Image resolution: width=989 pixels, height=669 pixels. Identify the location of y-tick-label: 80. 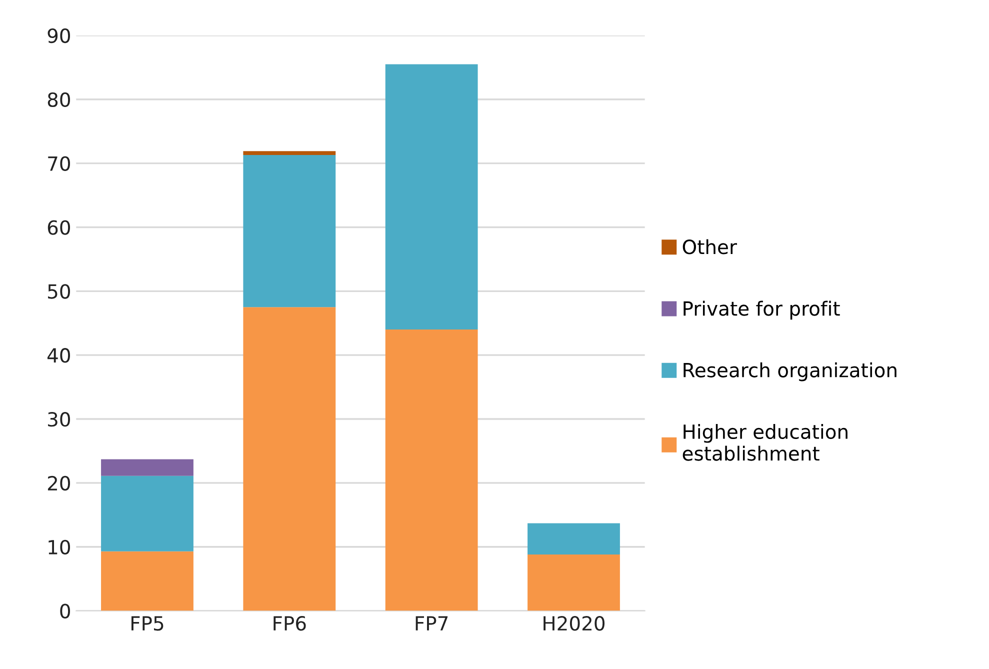
(59, 100).